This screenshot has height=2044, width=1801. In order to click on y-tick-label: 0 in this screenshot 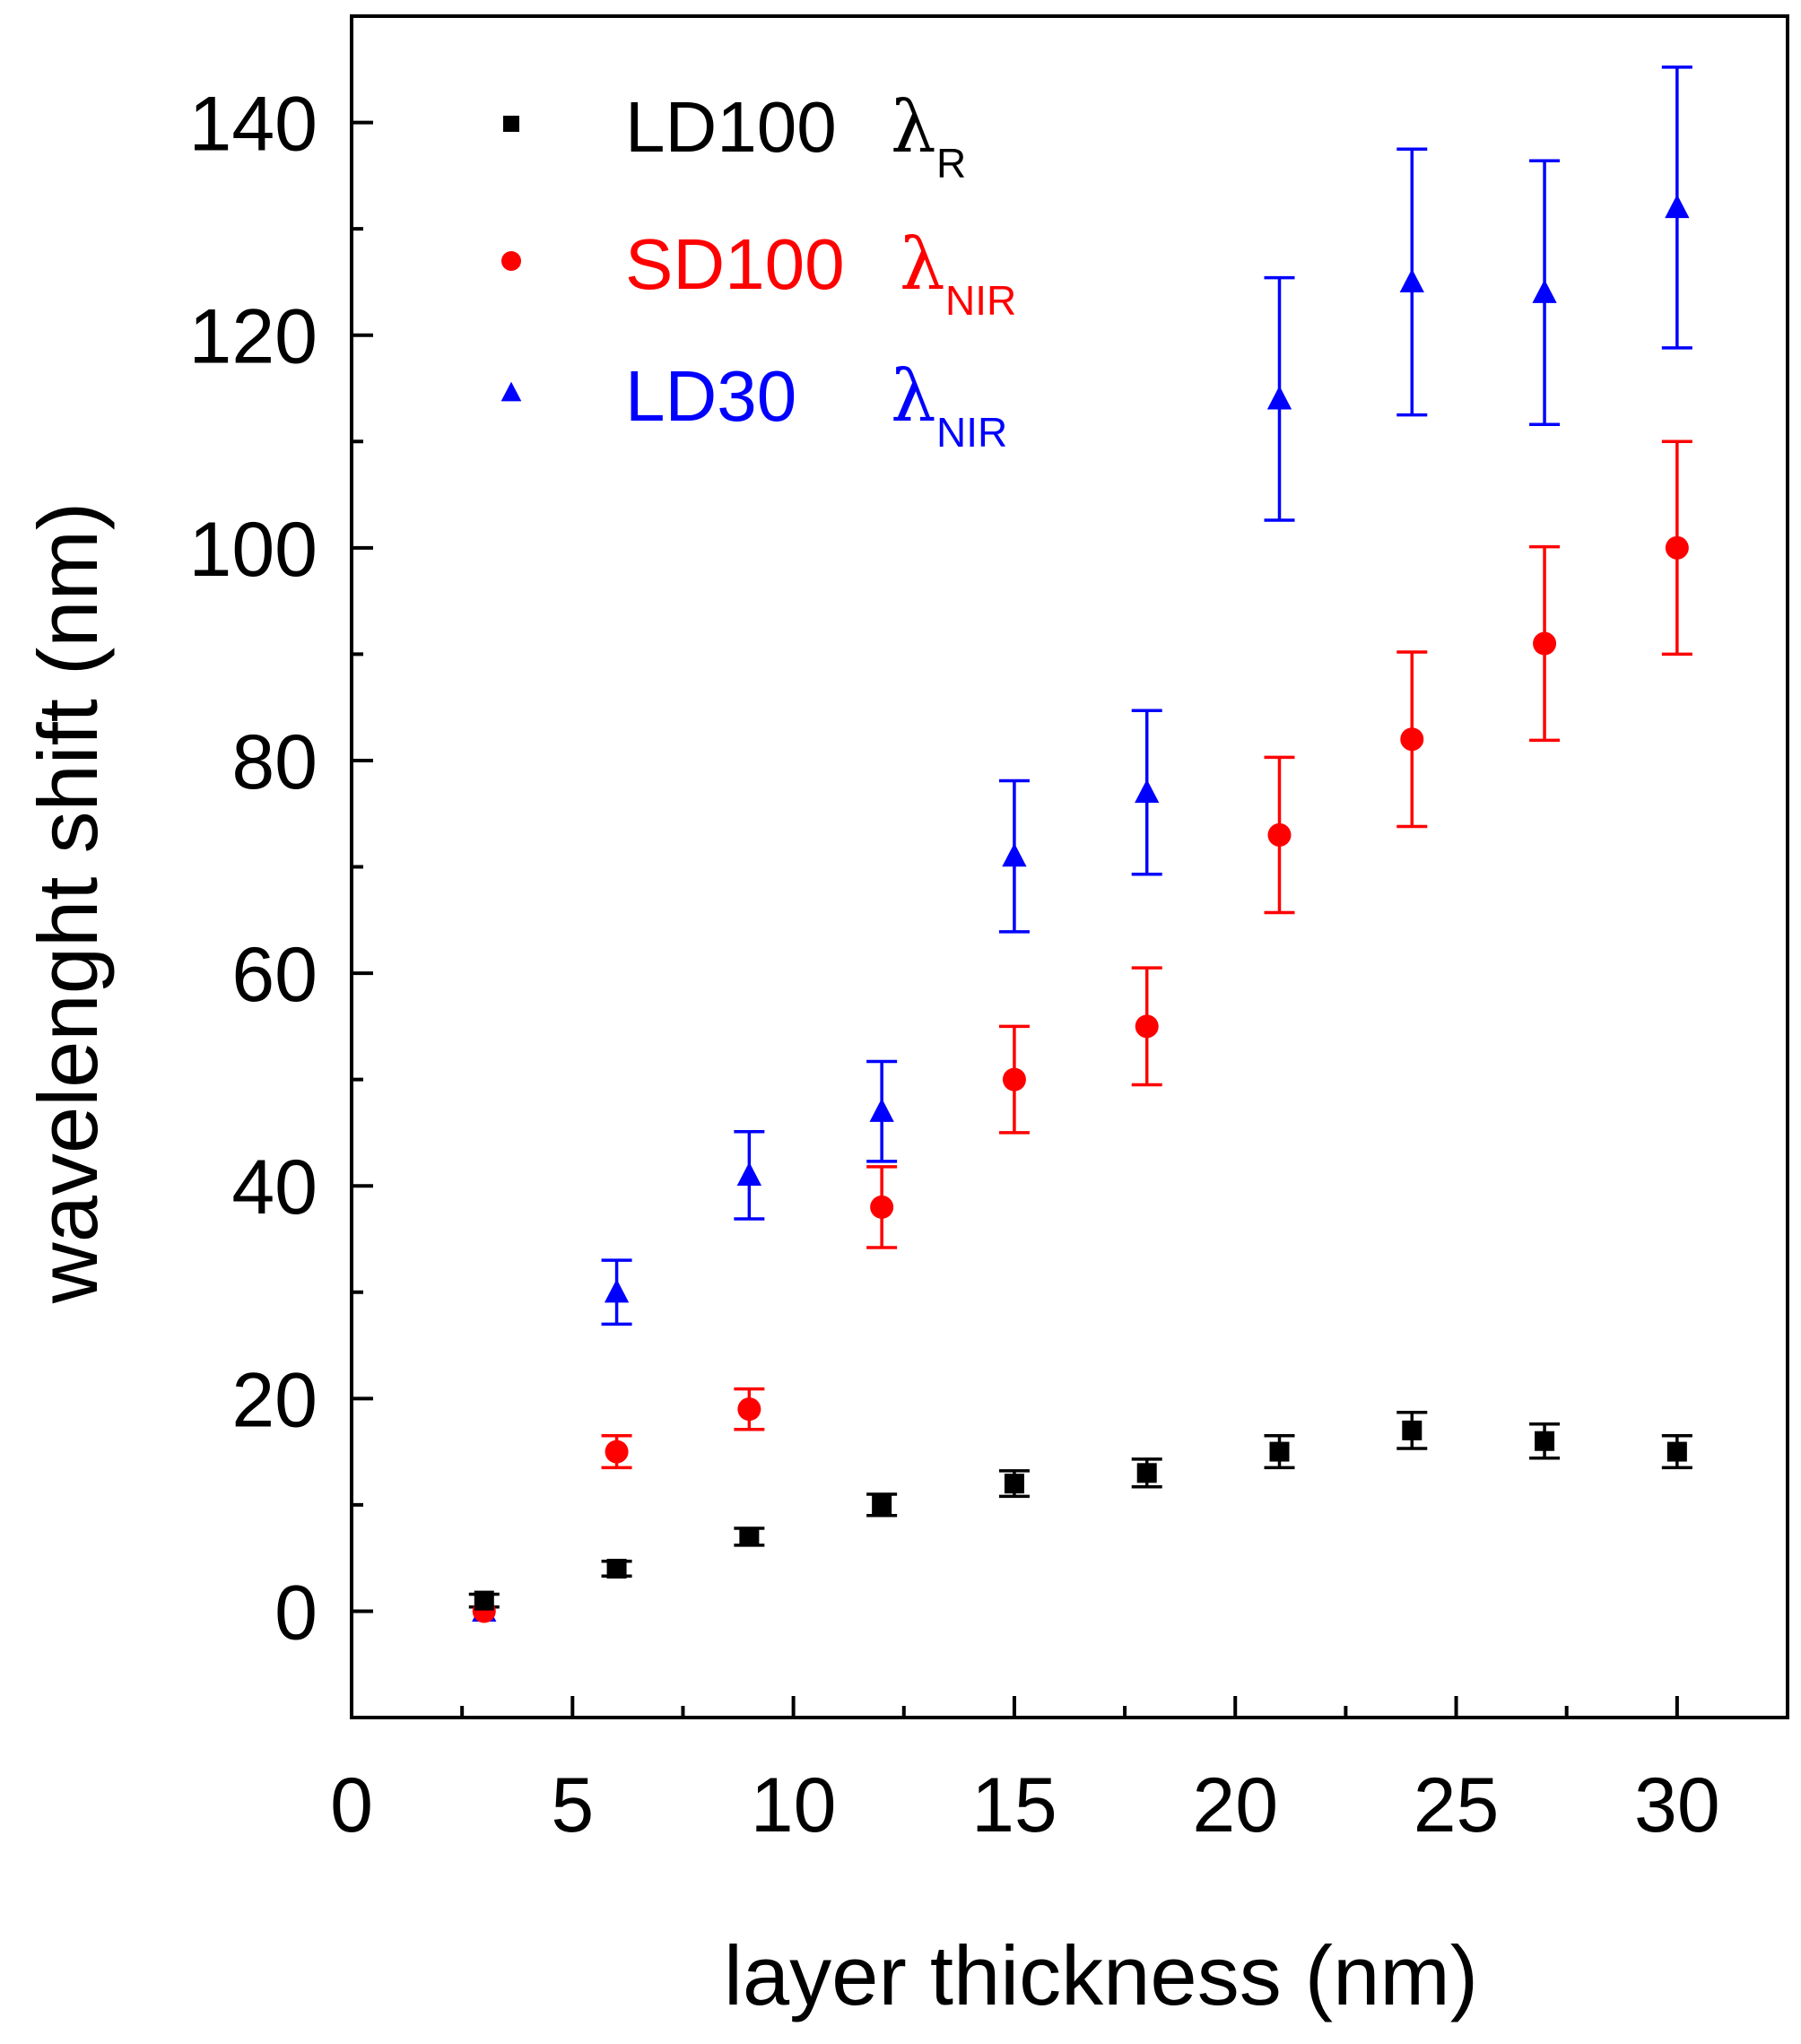, I will do `click(296, 1613)`.